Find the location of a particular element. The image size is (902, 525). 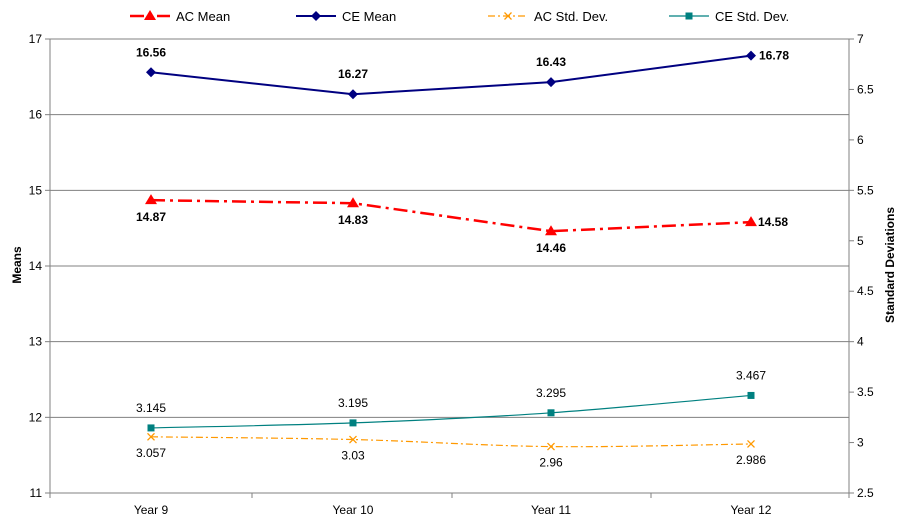

legend-label: AC Std. Dev. is located at coordinates (571, 16).